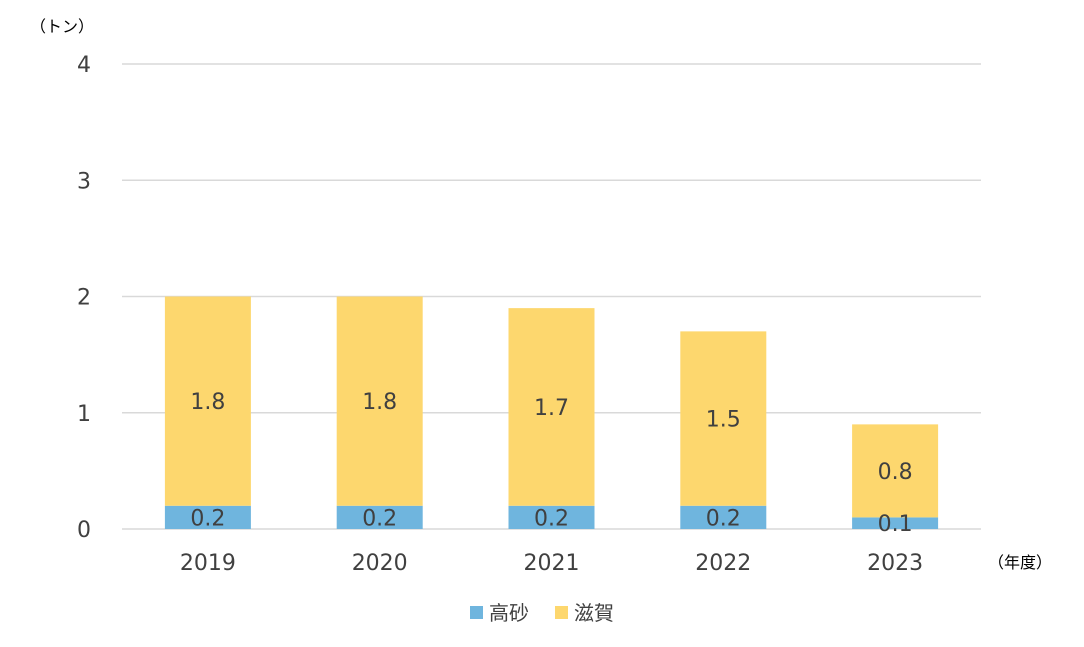 Image resolution: width=1084 pixels, height=647 pixels. I want to click on x-tick-label: 2019, so click(208, 563).